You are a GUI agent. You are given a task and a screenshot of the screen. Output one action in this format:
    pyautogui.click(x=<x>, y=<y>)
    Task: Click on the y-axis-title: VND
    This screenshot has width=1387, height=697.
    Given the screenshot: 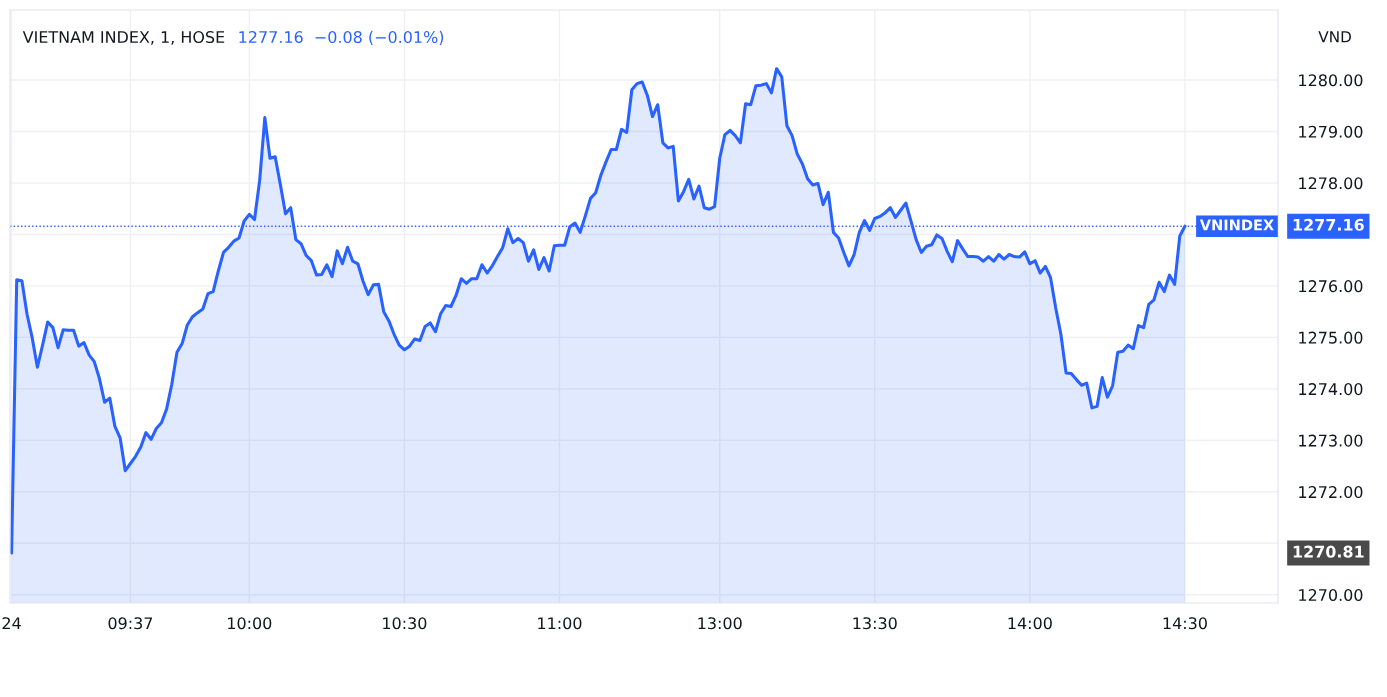 What is the action you would take?
    pyautogui.click(x=1334, y=37)
    